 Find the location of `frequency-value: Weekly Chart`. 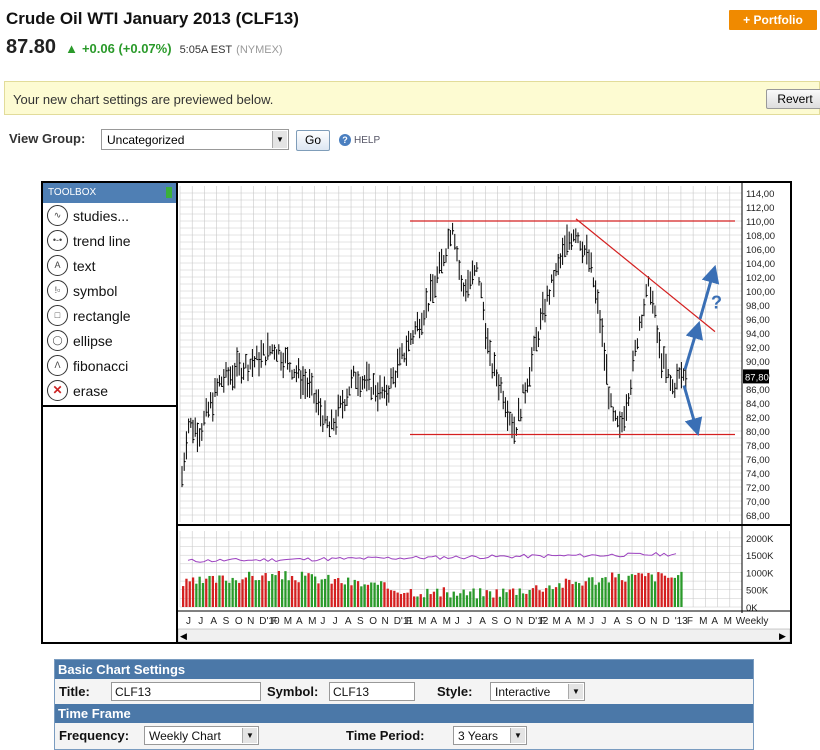

frequency-value: Weekly Chart is located at coordinates (185, 736).